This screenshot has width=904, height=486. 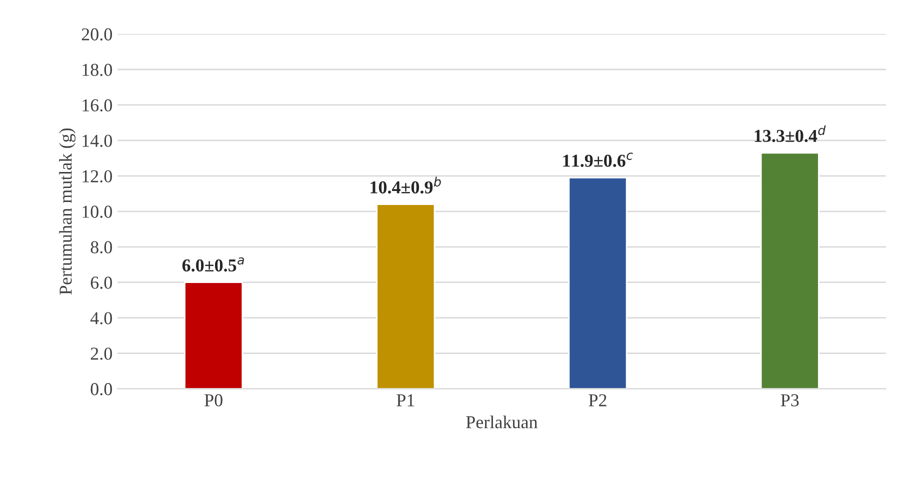 I want to click on data-label: 11.9±0.6$^{c}$, so click(x=598, y=159).